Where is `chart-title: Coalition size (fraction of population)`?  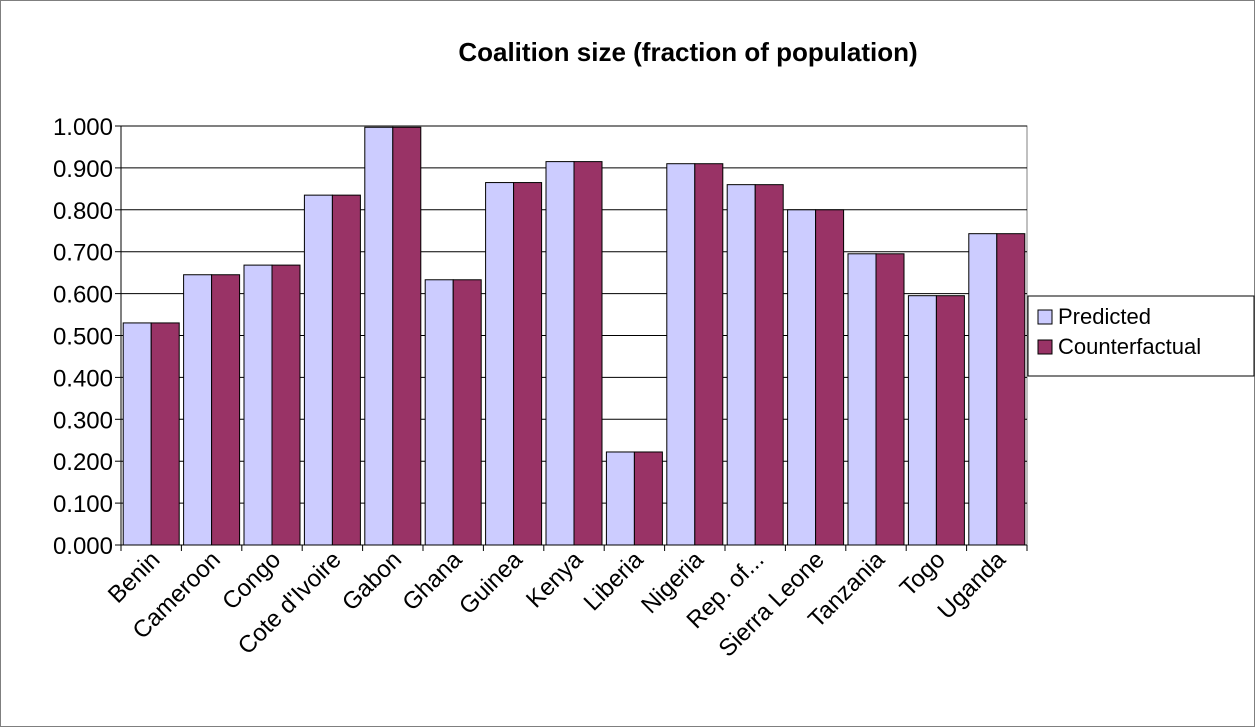
chart-title: Coalition size (fraction of population) is located at coordinates (687, 52).